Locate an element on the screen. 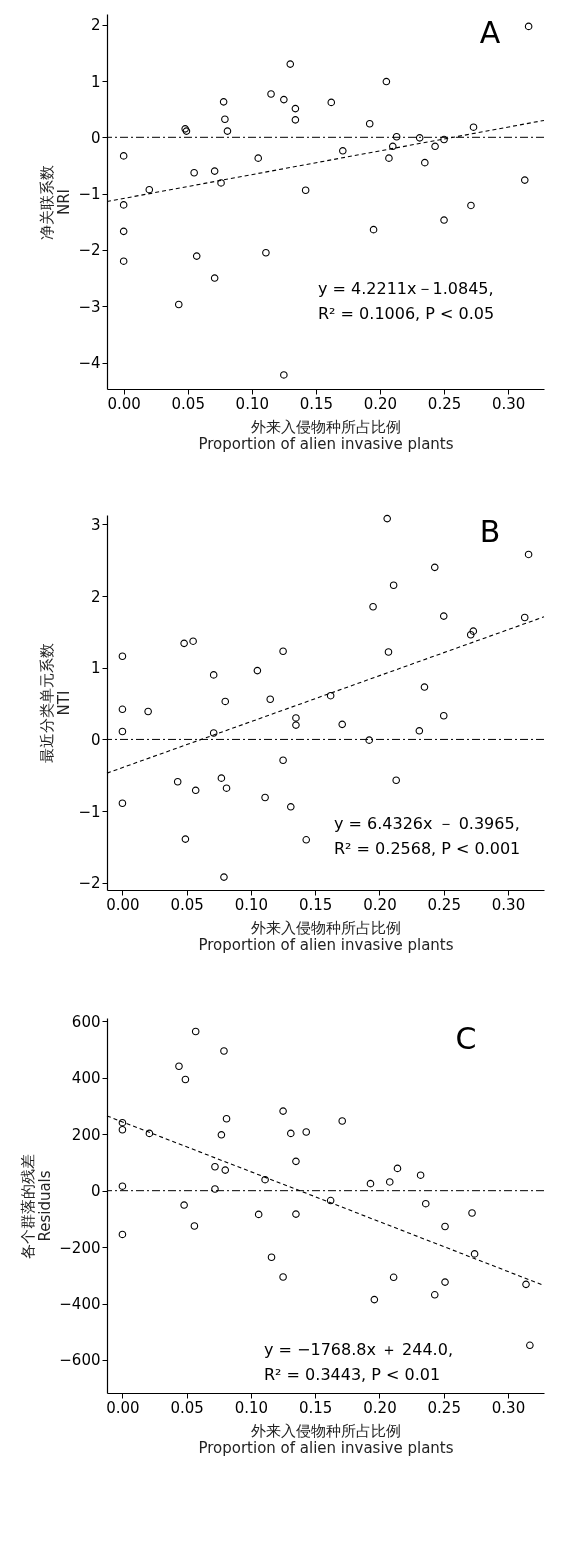 This screenshot has width=567, height=1556. x-tick-label: 0.10 is located at coordinates (251, 1407).